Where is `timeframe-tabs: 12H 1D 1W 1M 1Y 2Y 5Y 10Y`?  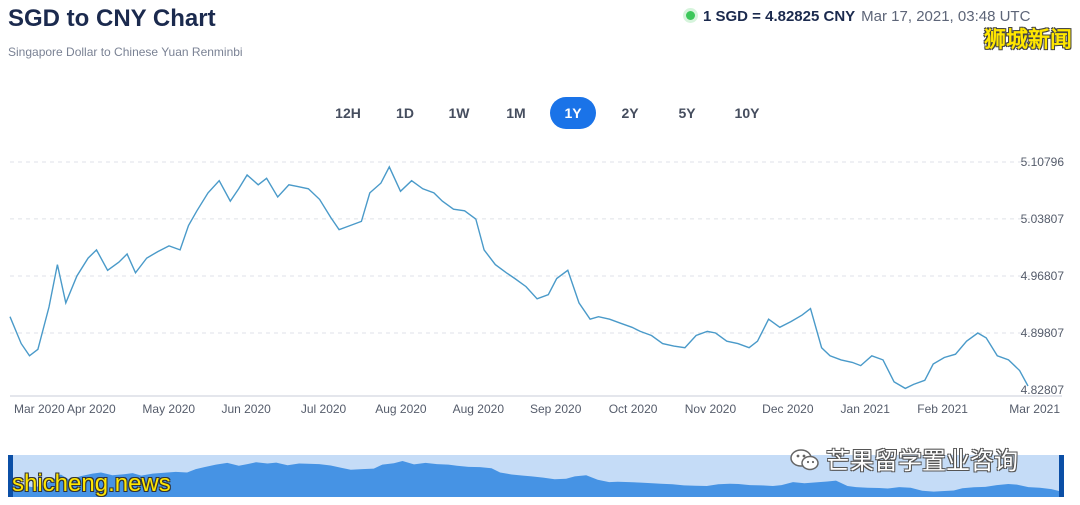
timeframe-tabs: 12H 1D 1W 1M 1Y 2Y 5Y 10Y is located at coordinates (553, 113).